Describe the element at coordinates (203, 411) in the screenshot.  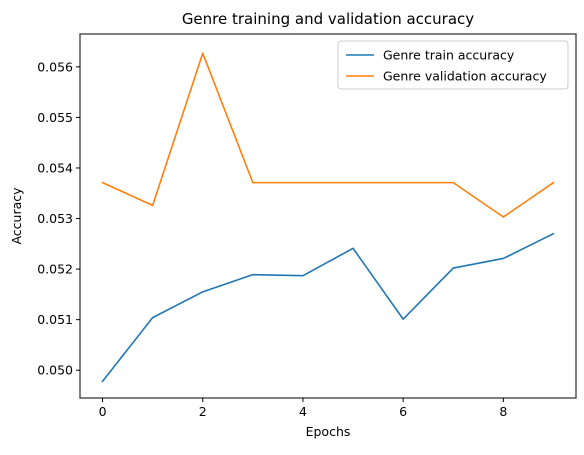
I see `x-tick-label: 2` at that location.